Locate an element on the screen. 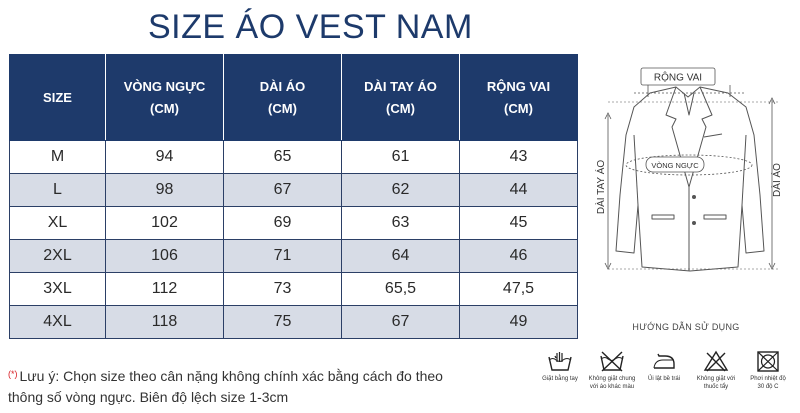  care-item: Không giặt chung với áo khác màu is located at coordinates (612, 370).